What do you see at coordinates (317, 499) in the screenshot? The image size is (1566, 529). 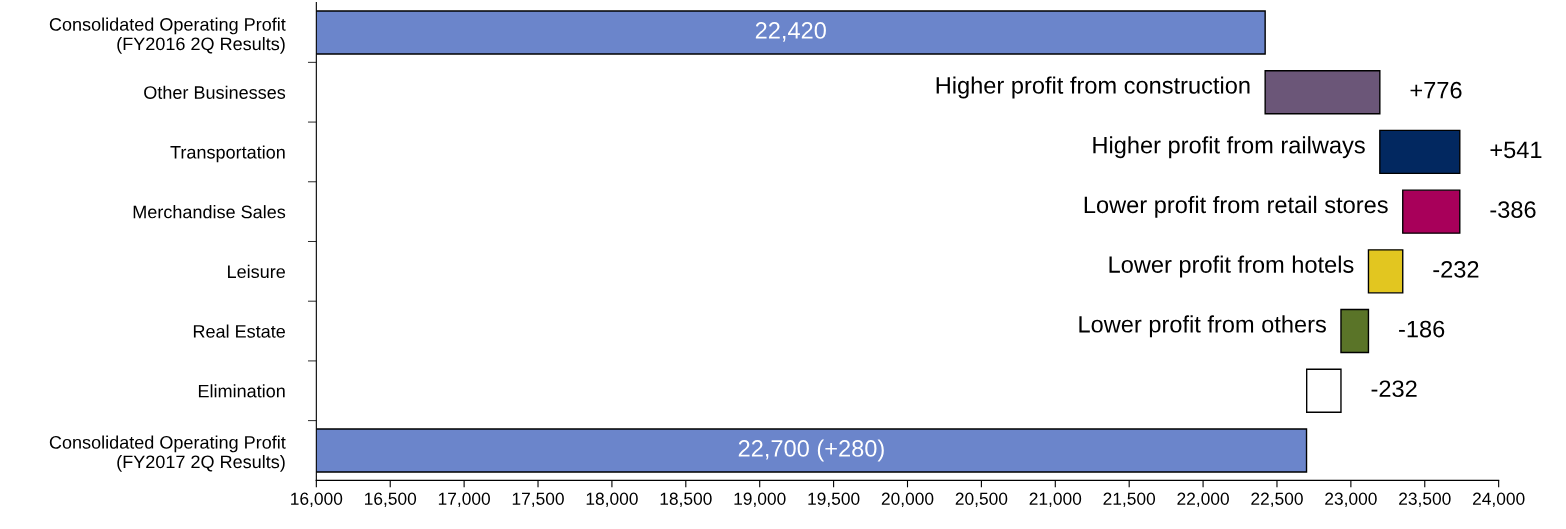 I see `x-tick-label: 16,000` at bounding box center [317, 499].